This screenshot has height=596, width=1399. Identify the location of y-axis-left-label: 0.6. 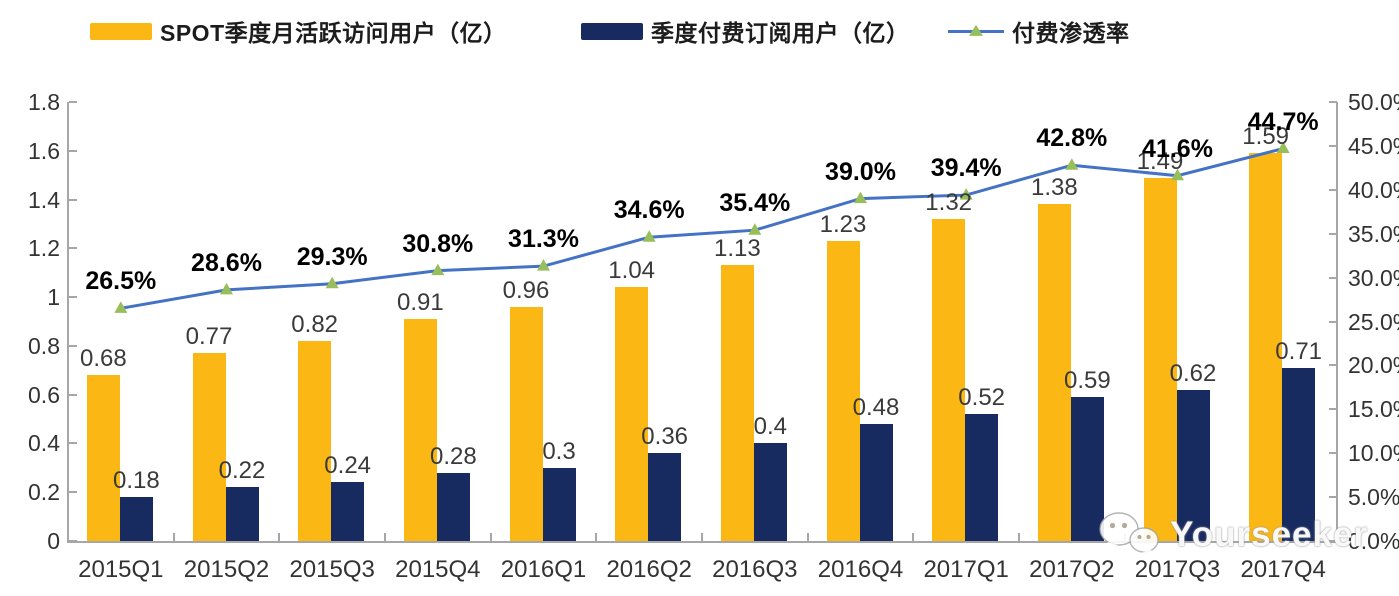
(44, 394).